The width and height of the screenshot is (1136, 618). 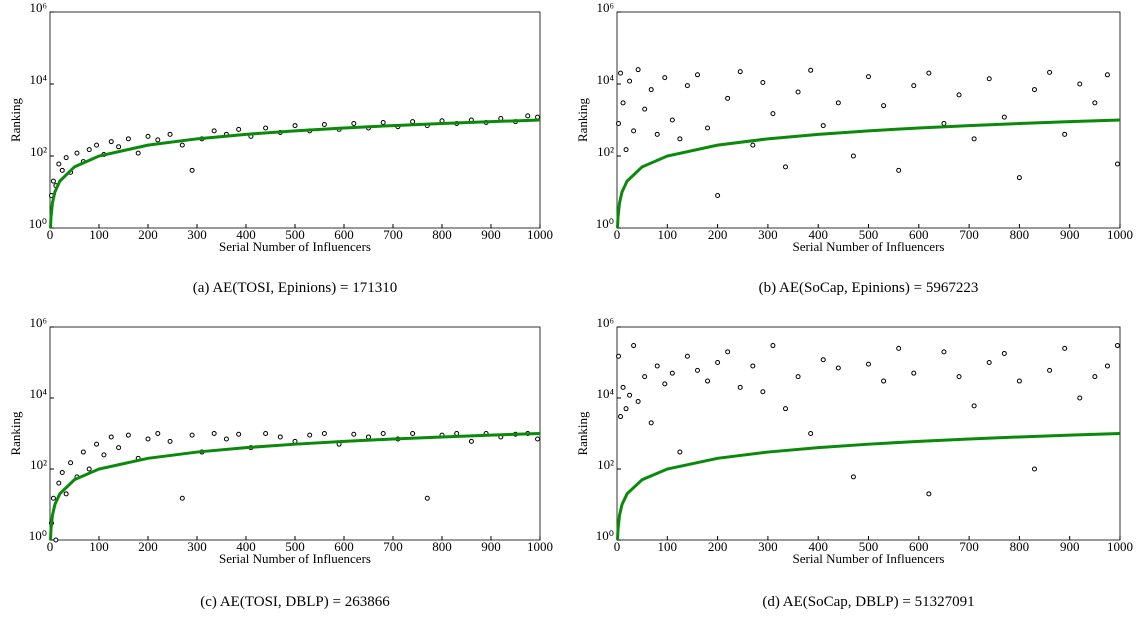 What do you see at coordinates (99, 546) in the screenshot?
I see `x-tick-label: 100` at bounding box center [99, 546].